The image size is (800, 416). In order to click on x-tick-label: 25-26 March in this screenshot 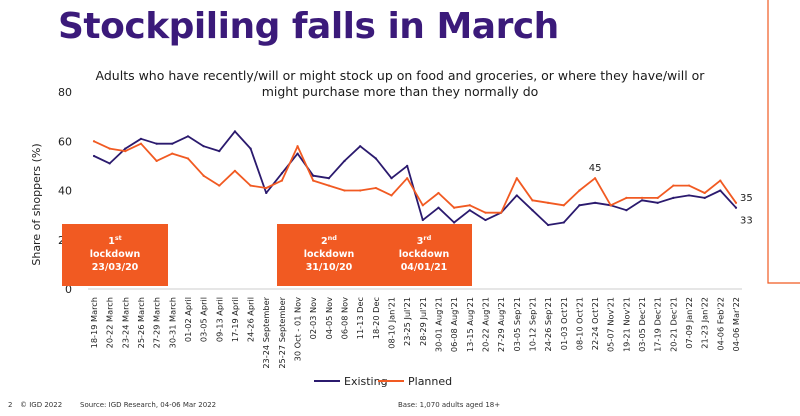, I will do `click(141, 322)`.